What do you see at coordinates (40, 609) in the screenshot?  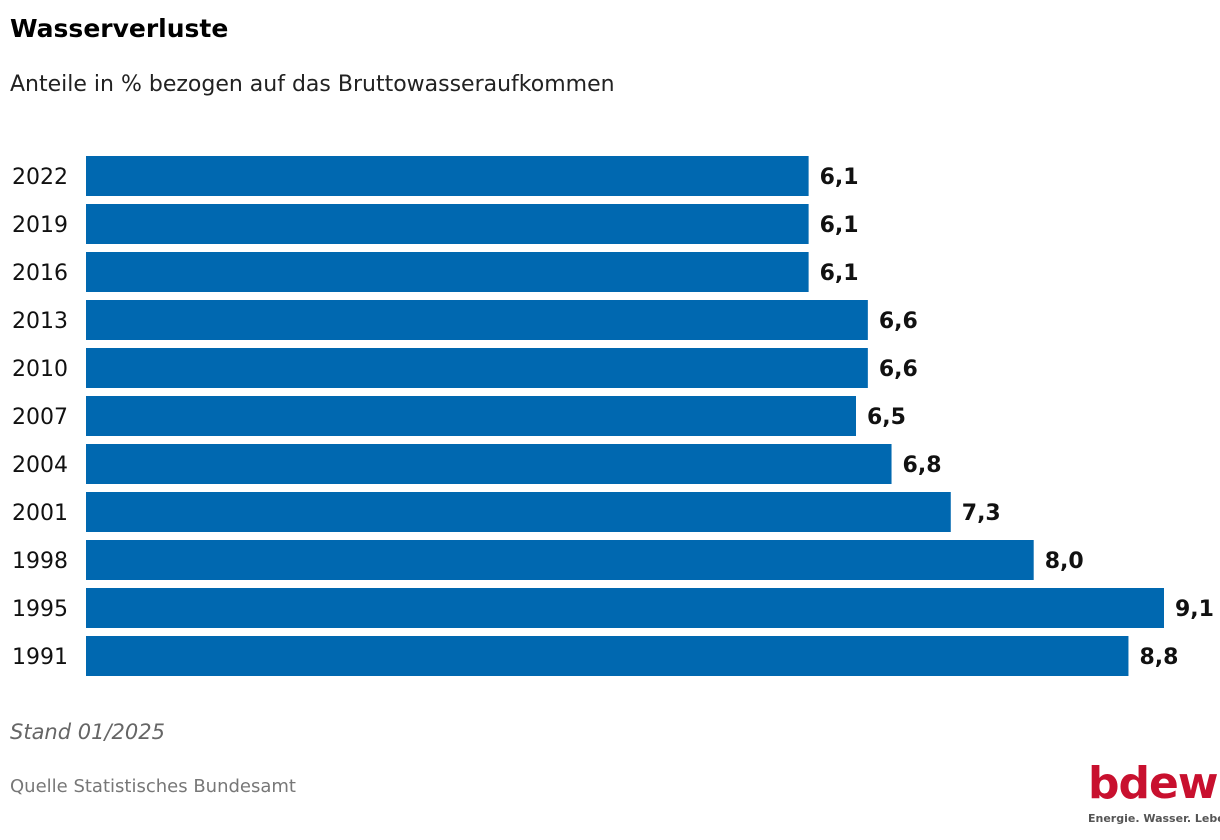 I see `category-label: 1995` at bounding box center [40, 609].